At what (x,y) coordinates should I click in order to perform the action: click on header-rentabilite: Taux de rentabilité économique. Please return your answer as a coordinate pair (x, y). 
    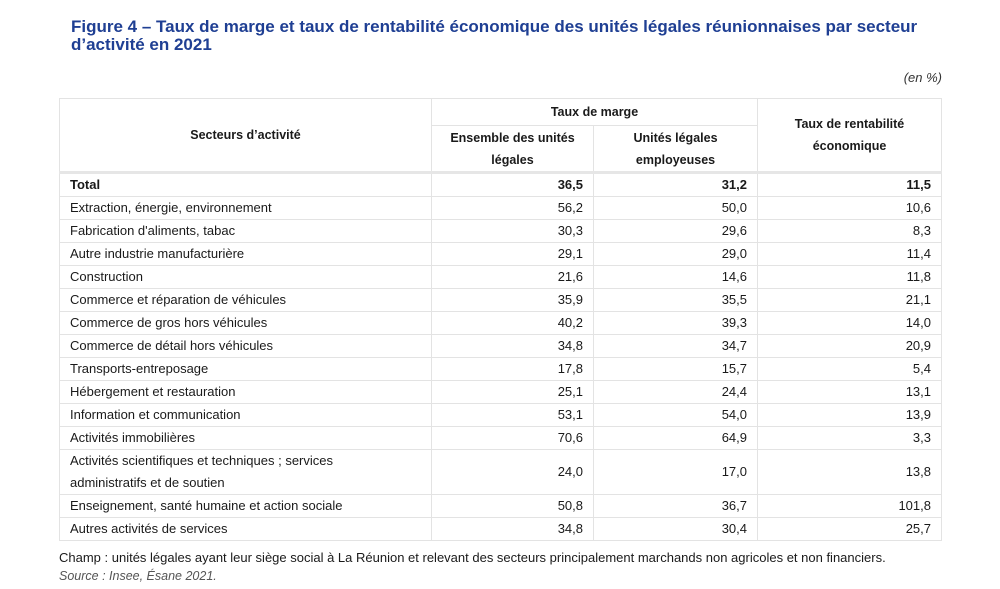
    Looking at the image, I should click on (849, 135).